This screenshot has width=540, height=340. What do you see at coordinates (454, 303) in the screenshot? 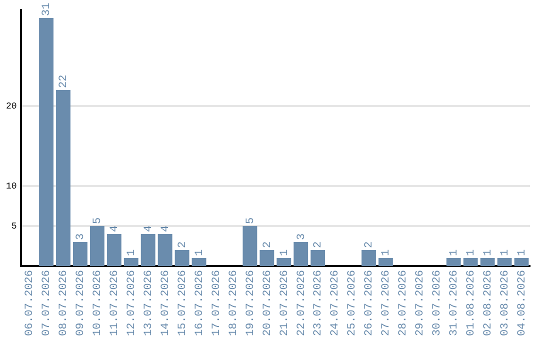
I see `x-tick-label: 31.07.2026` at bounding box center [454, 303].